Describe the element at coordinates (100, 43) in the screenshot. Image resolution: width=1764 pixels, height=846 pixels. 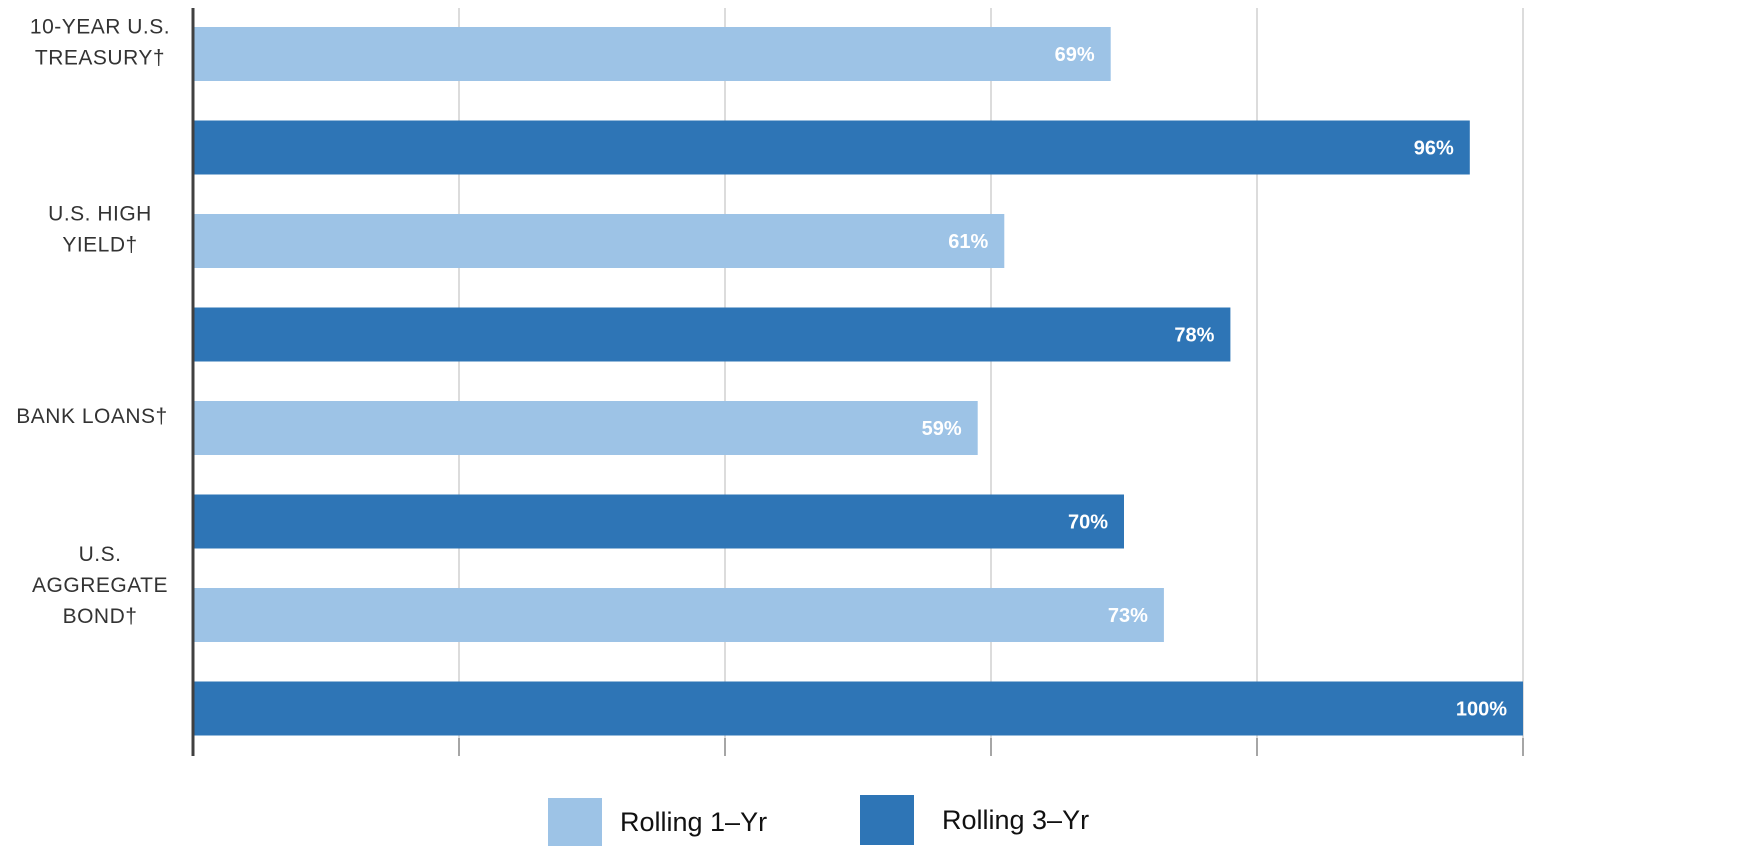
I see `category-label-0: 10-YEAR U.S. TREASURY†` at that location.